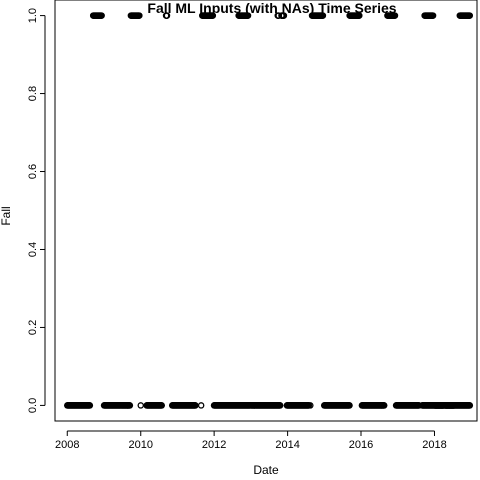 The image size is (480, 480). What do you see at coordinates (287, 445) in the screenshot?
I see `x-tick-label: 2014` at bounding box center [287, 445].